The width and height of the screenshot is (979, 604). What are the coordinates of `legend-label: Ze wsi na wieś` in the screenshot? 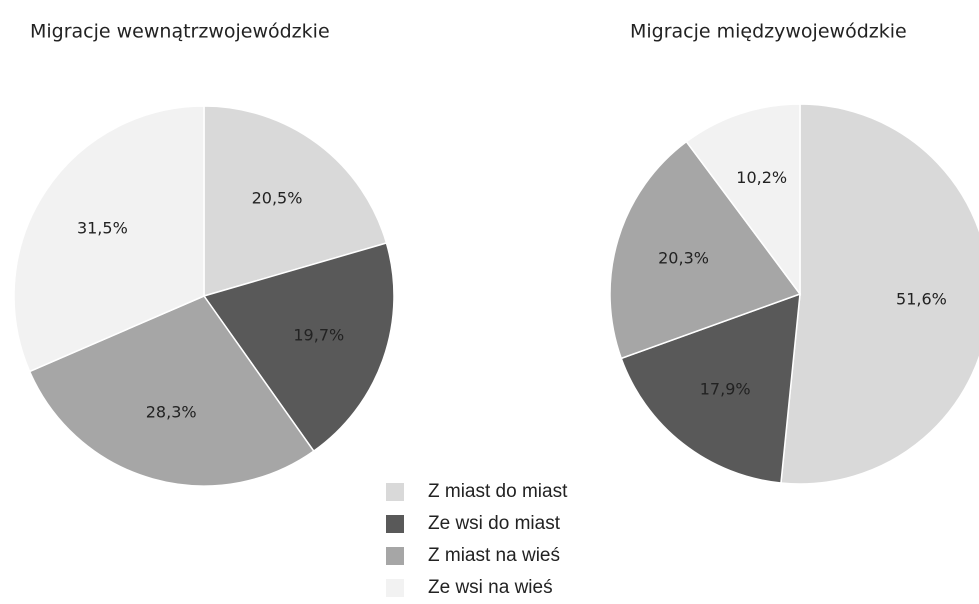 It's located at (490, 587).